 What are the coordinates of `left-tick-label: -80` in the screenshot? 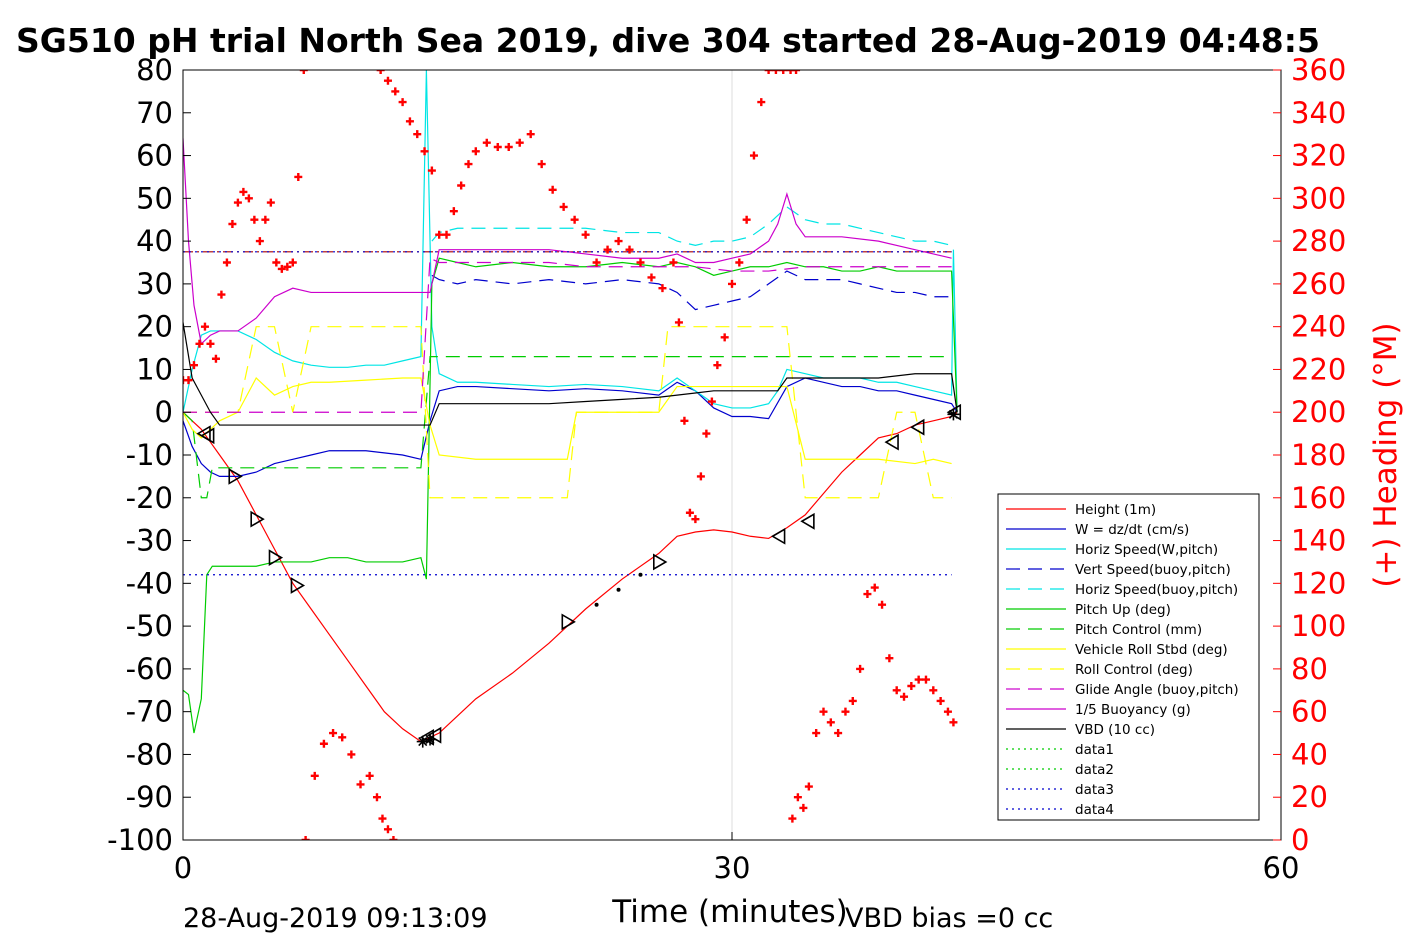 It's located at (149, 754).